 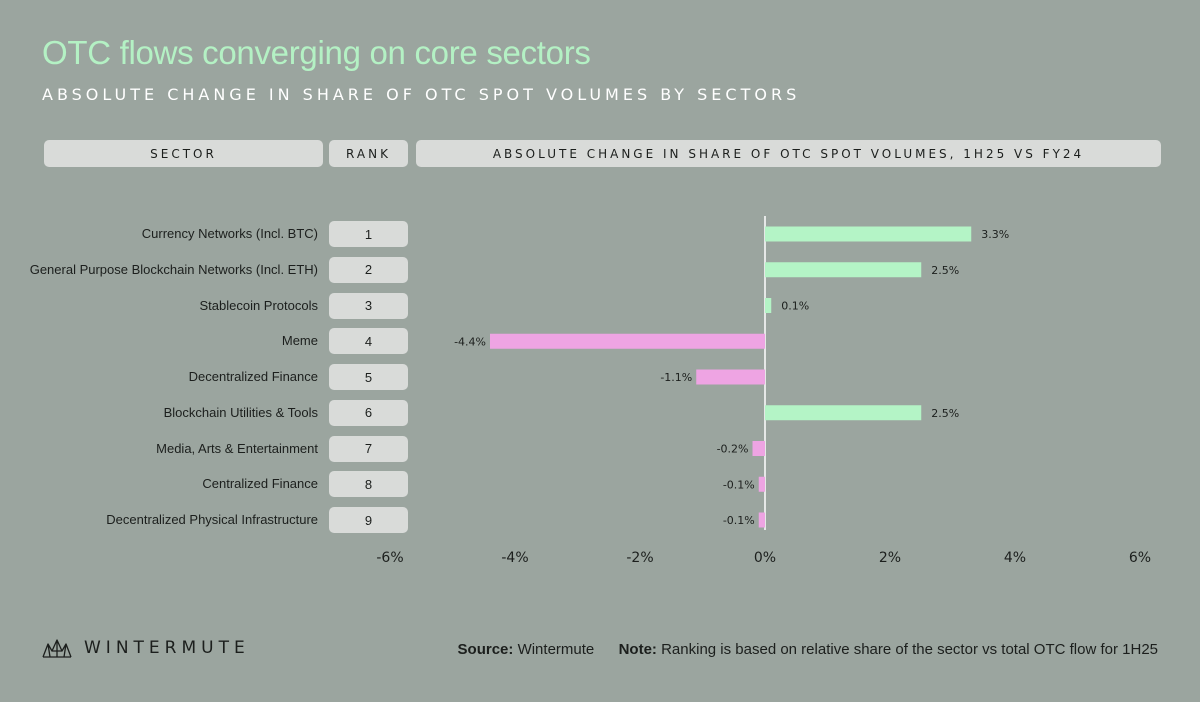 What do you see at coordinates (368, 412) in the screenshot?
I see `rank-box: 6` at bounding box center [368, 412].